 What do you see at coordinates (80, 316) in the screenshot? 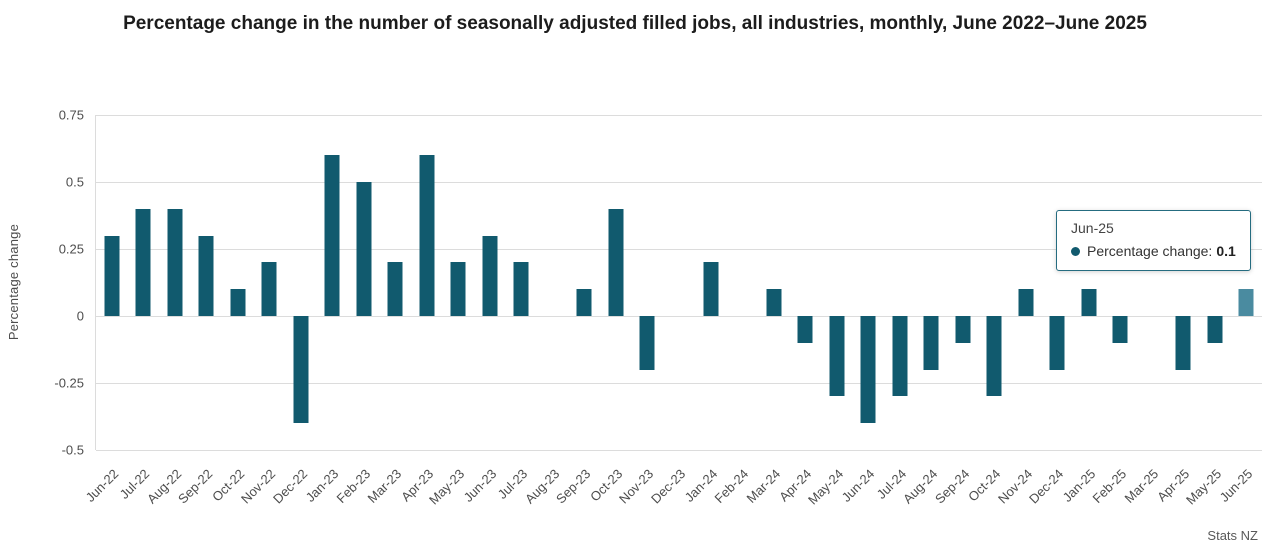
I see `y-tick-label: 0` at bounding box center [80, 316].